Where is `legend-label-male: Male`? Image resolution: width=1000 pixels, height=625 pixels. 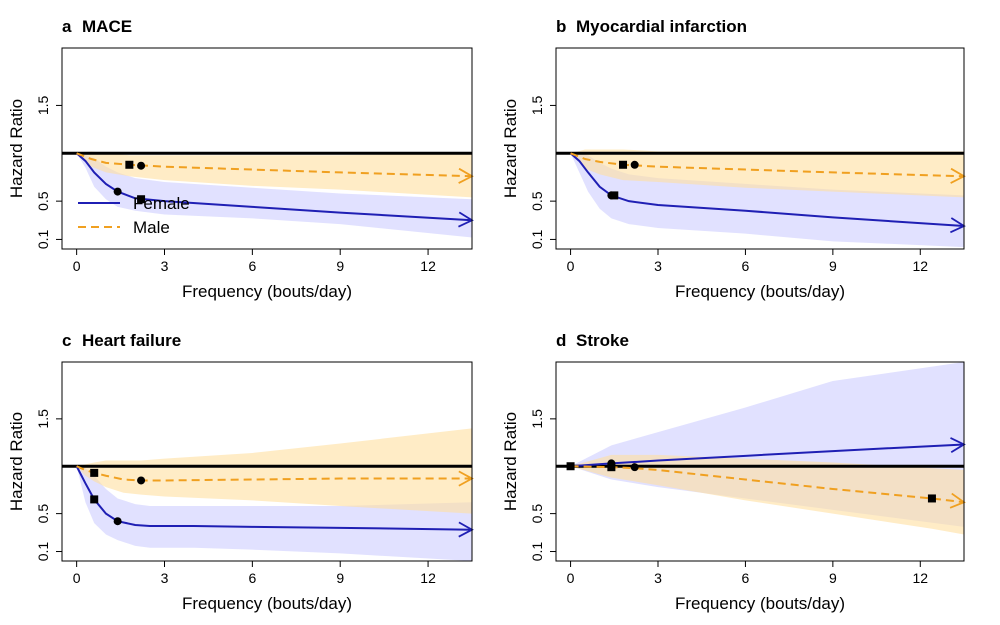 legend-label-male: Male is located at coordinates (151, 227).